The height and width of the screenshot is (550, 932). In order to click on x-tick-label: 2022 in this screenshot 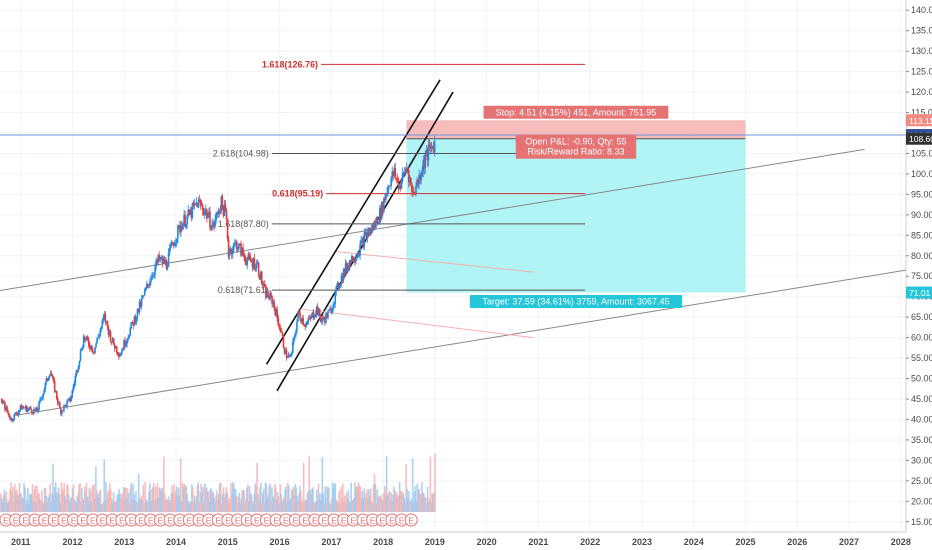, I will do `click(590, 542)`.